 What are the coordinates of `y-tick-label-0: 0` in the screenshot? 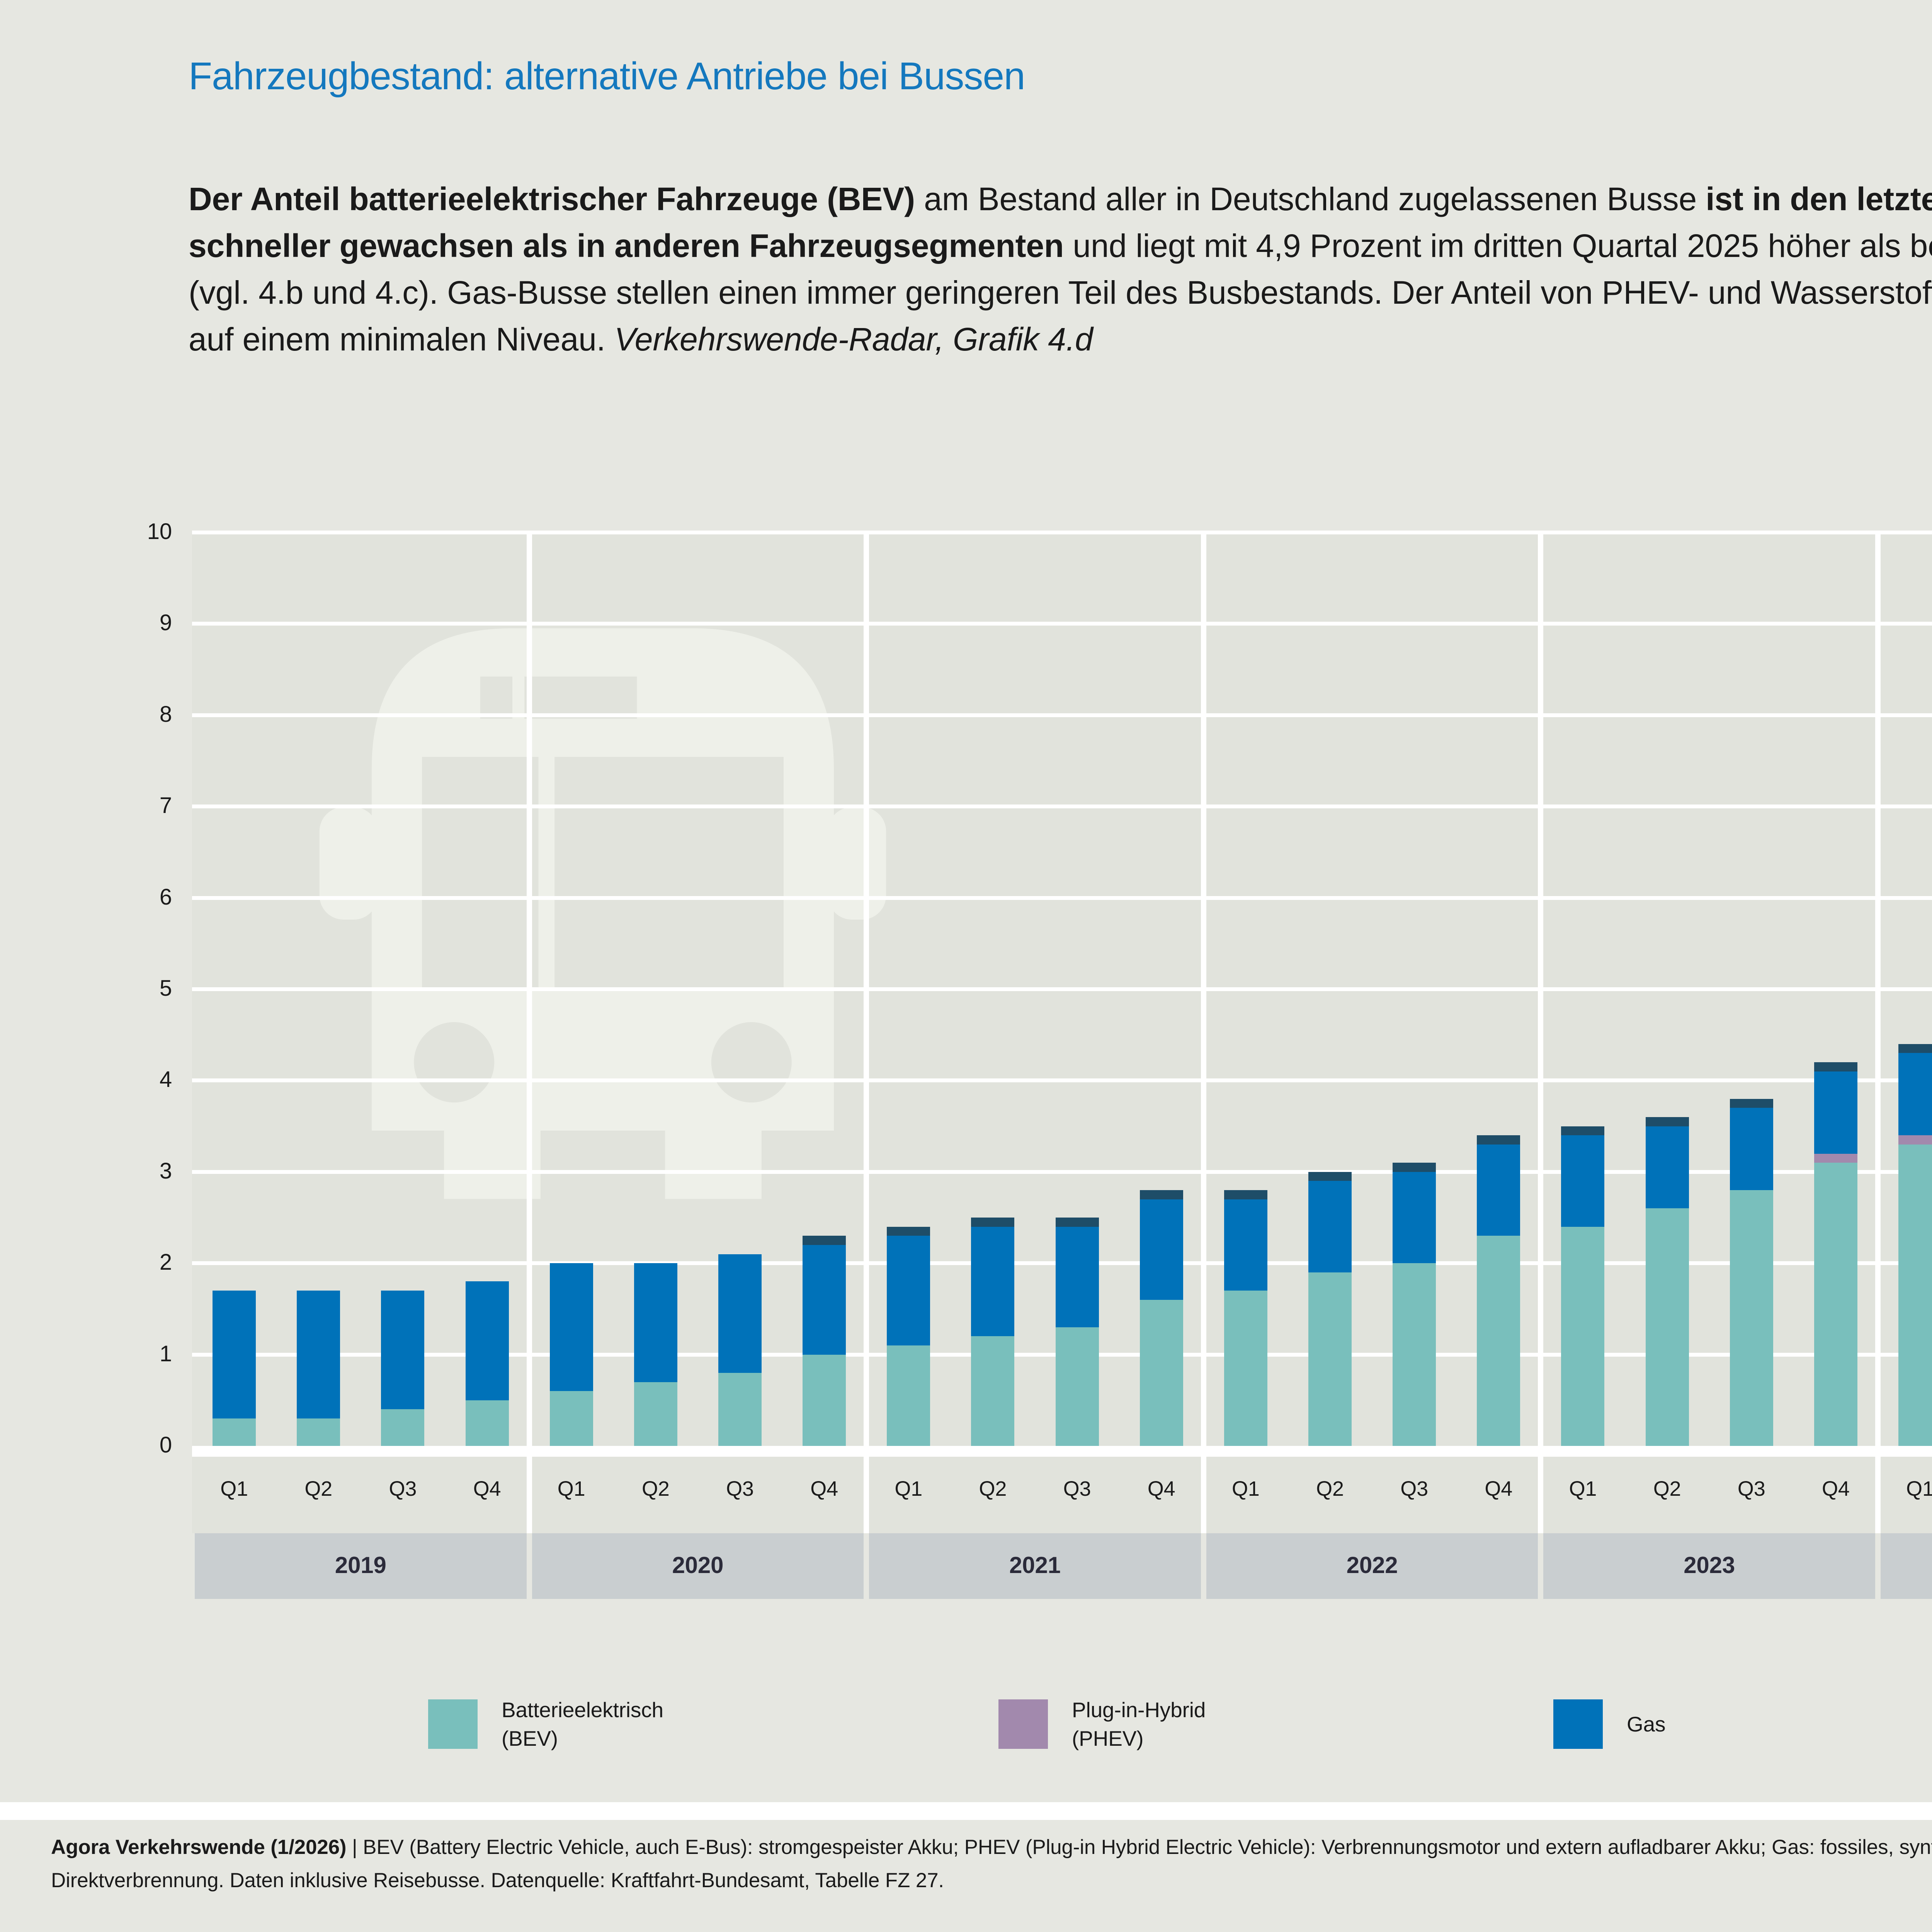 It's located at (166, 1445).